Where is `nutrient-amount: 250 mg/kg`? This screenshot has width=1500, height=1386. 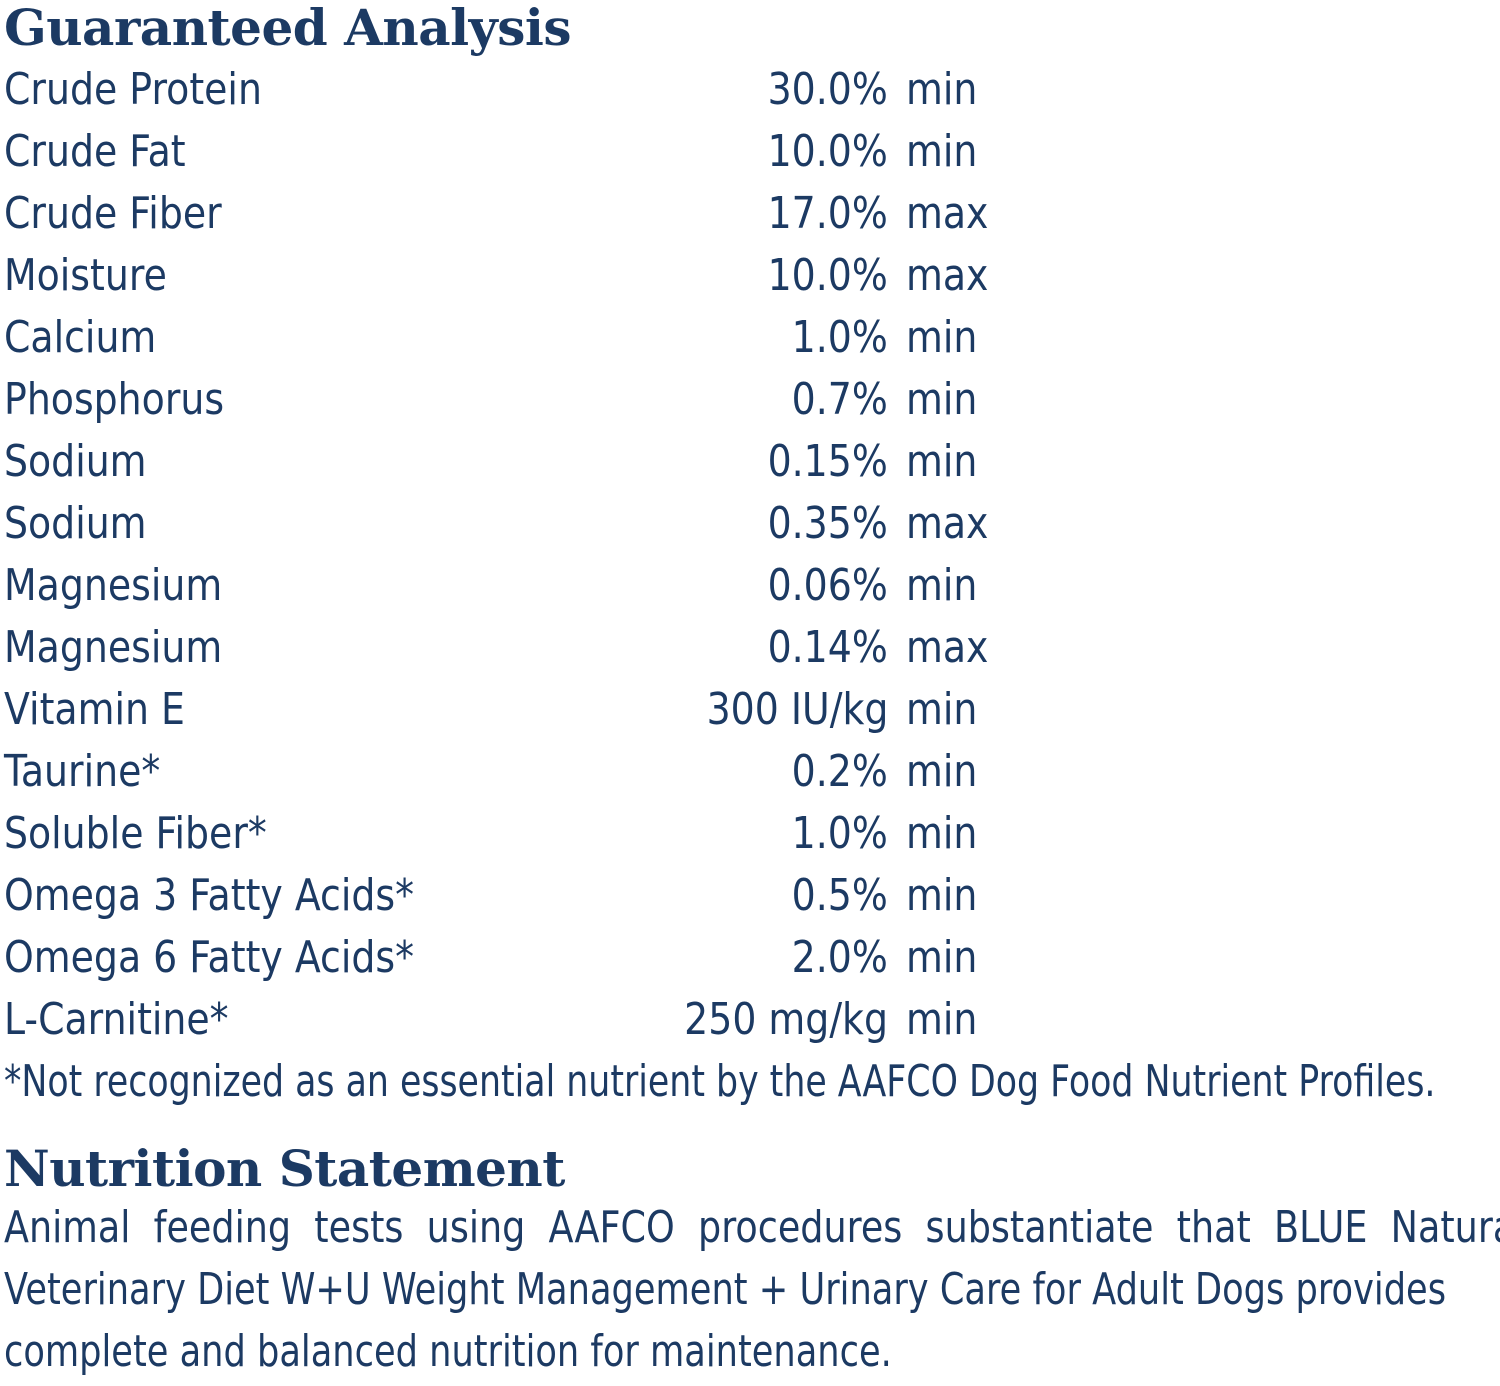
nutrient-amount: 250 mg/kg is located at coordinates (786, 1019).